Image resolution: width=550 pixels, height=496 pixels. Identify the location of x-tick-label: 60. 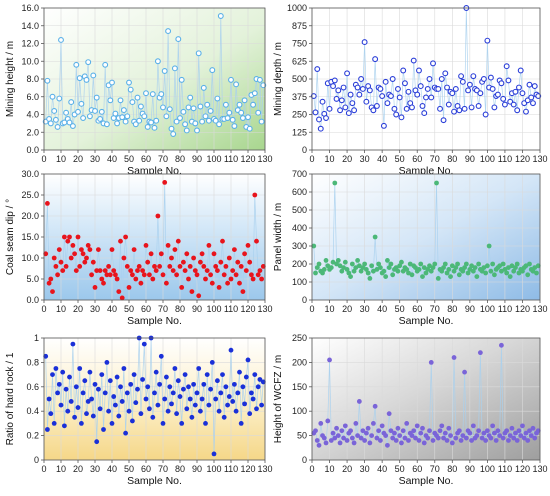
(417, 309).